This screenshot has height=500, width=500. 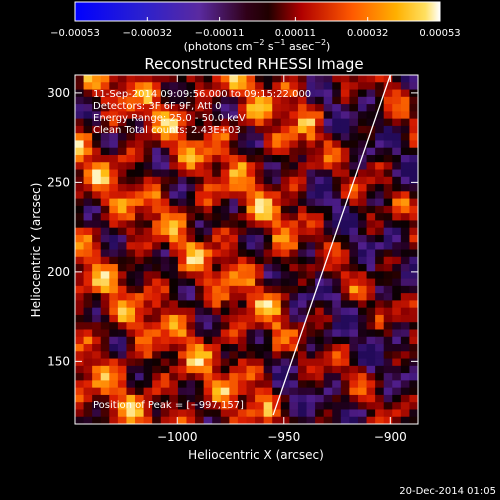 What do you see at coordinates (257, 11) in the screenshot?
I see `colorbar` at bounding box center [257, 11].